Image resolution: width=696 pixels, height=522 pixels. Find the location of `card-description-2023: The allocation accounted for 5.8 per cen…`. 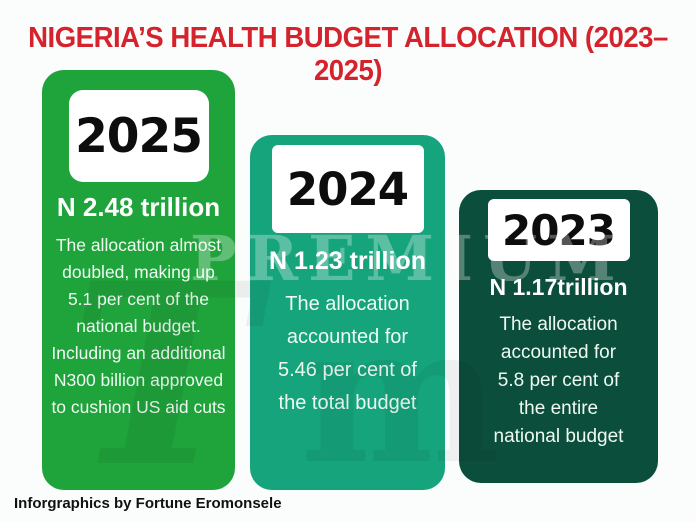

card-description-2023: The allocation accounted for 5.8 per cen… is located at coordinates (558, 380).